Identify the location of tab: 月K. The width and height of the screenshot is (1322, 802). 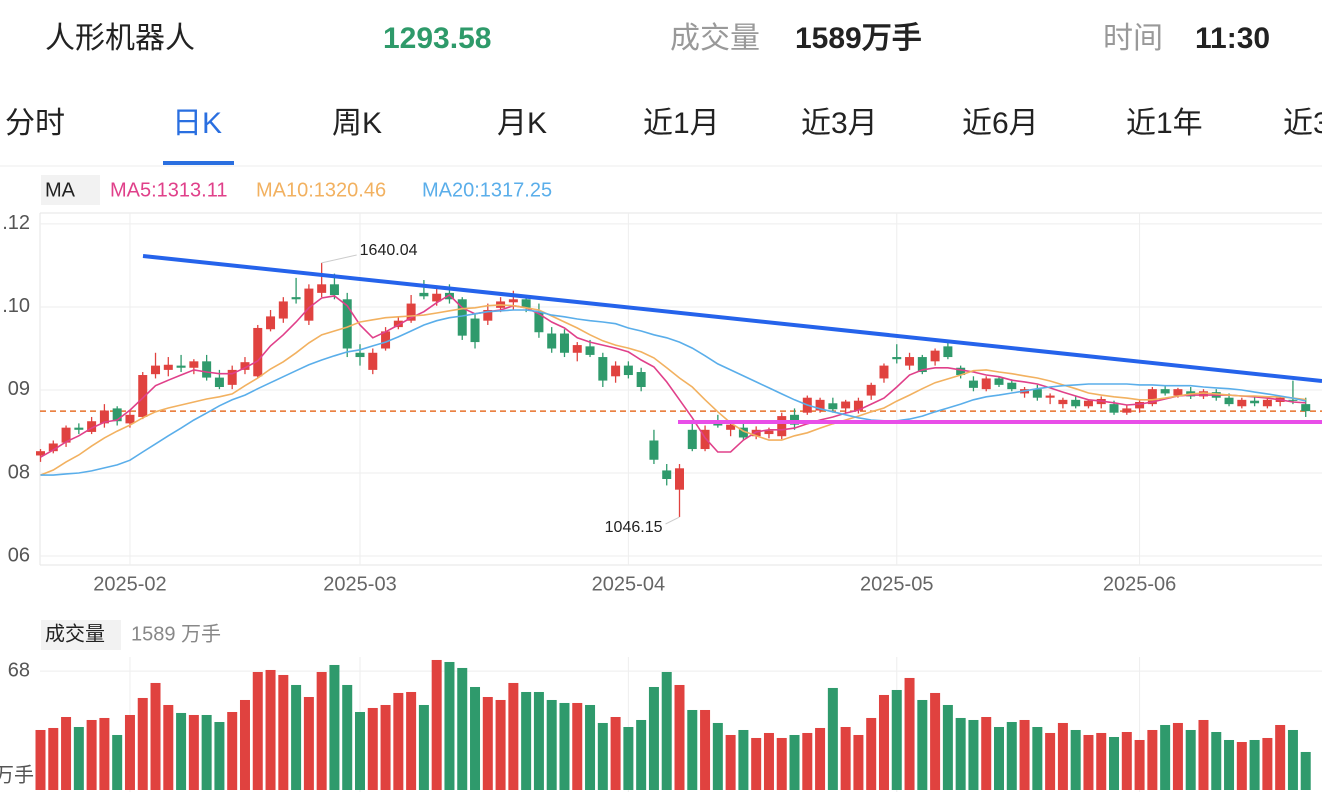
(522, 123).